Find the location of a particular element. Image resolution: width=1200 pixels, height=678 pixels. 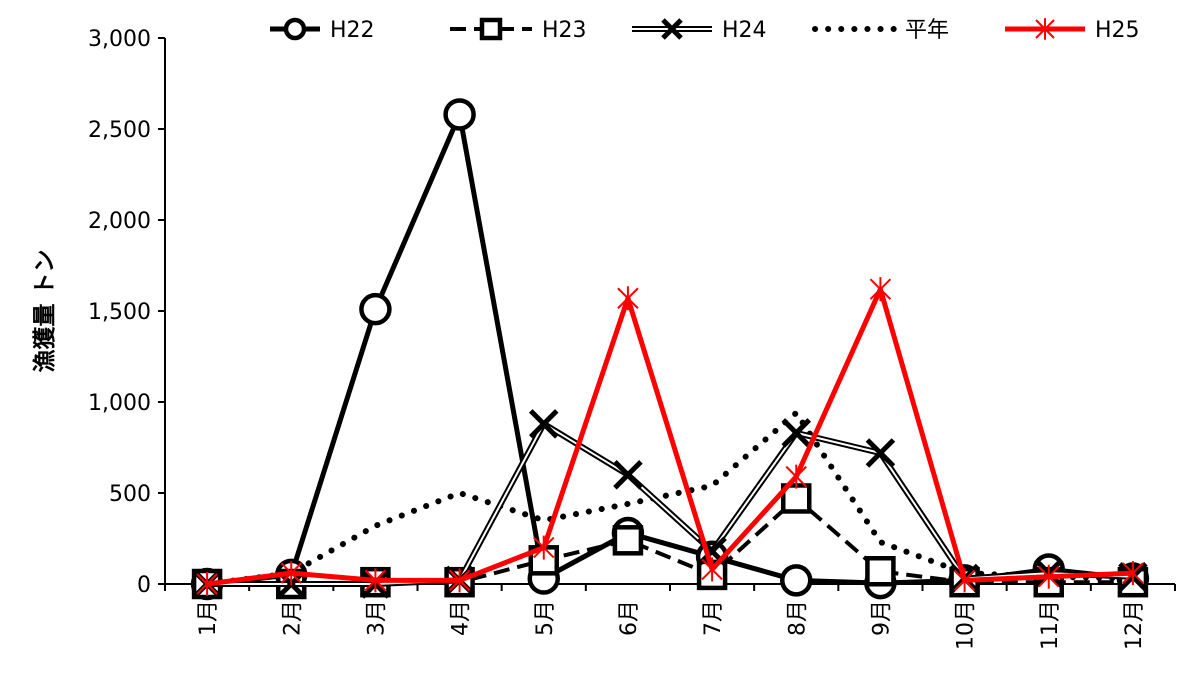

legend-item-H22: H22 is located at coordinates (322, 30).